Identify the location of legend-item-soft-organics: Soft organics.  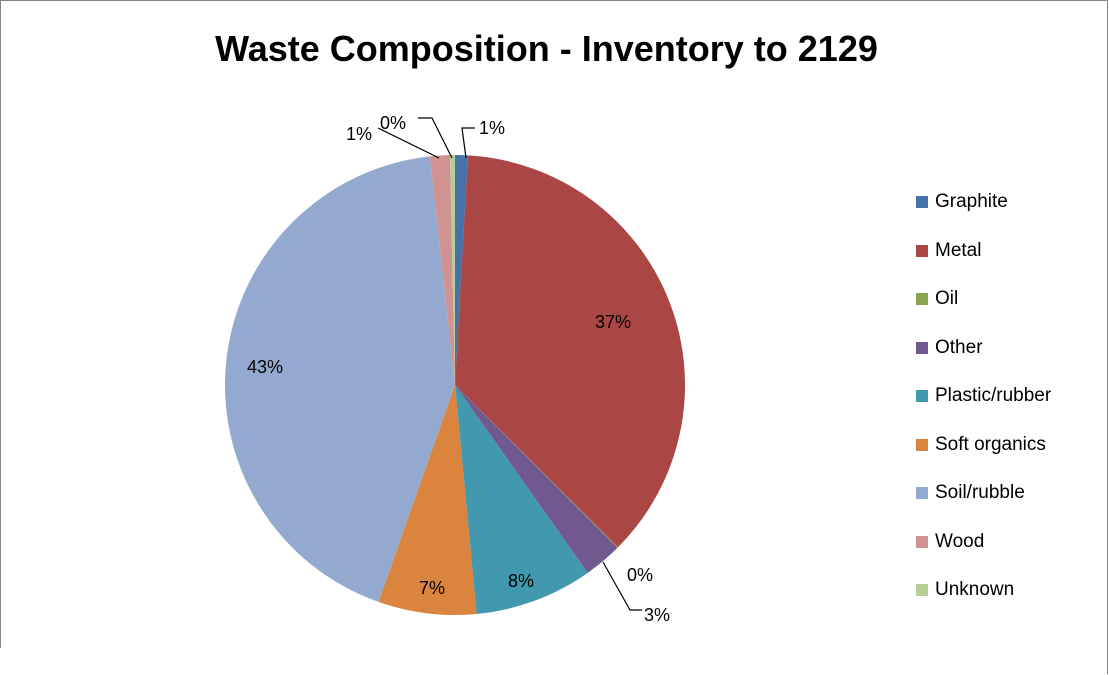
(983, 445).